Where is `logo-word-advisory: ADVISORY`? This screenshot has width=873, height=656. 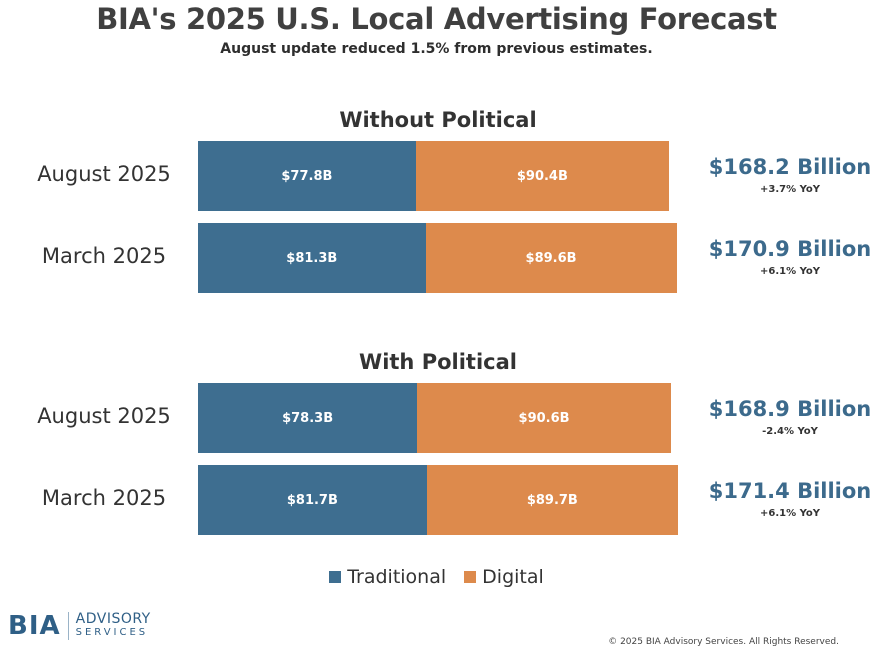
logo-word-advisory: ADVISORY is located at coordinates (113, 619).